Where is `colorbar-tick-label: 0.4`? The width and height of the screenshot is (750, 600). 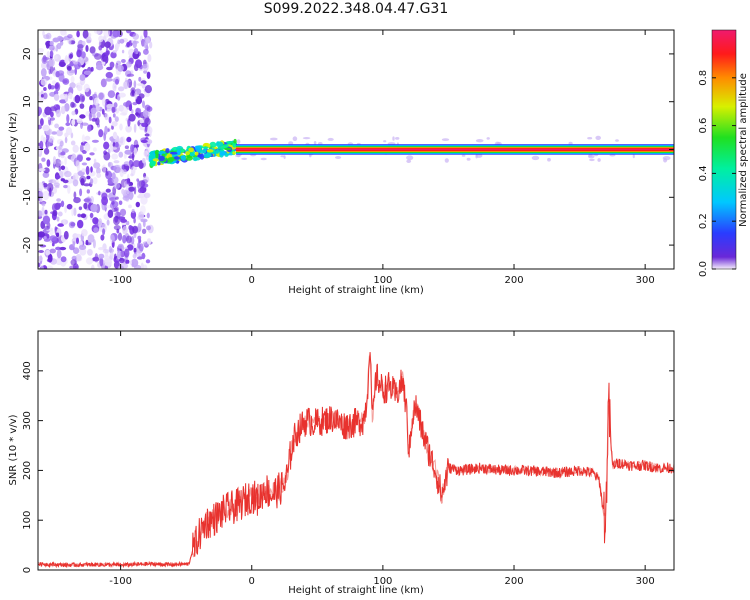 colorbar-tick-label: 0.4 is located at coordinates (703, 173).